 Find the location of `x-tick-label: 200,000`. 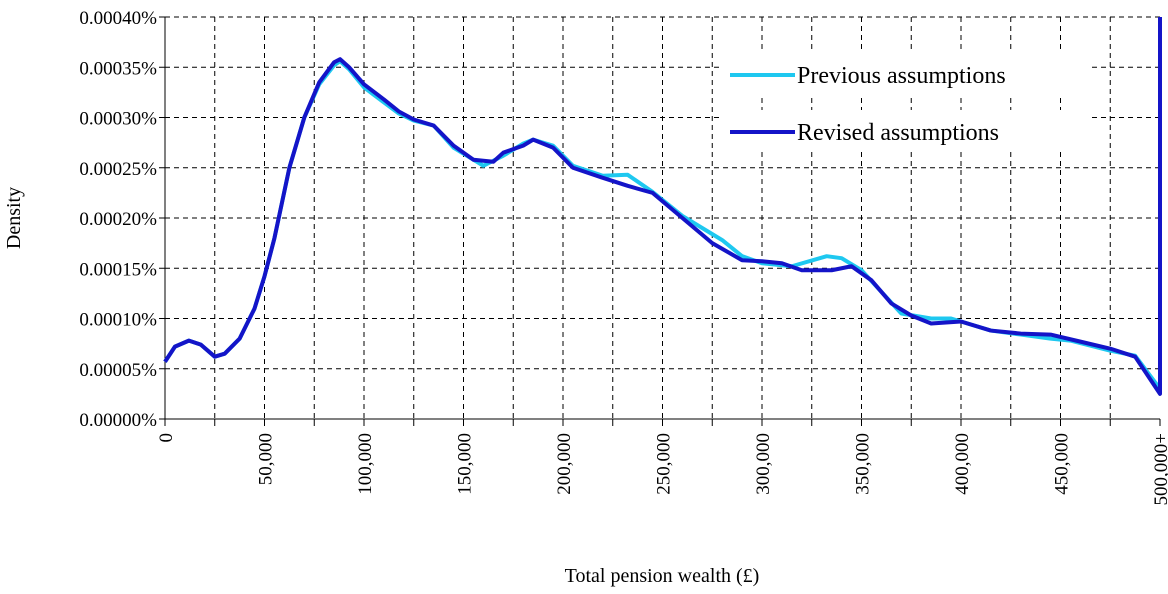

x-tick-label: 200,000 is located at coordinates (564, 464).